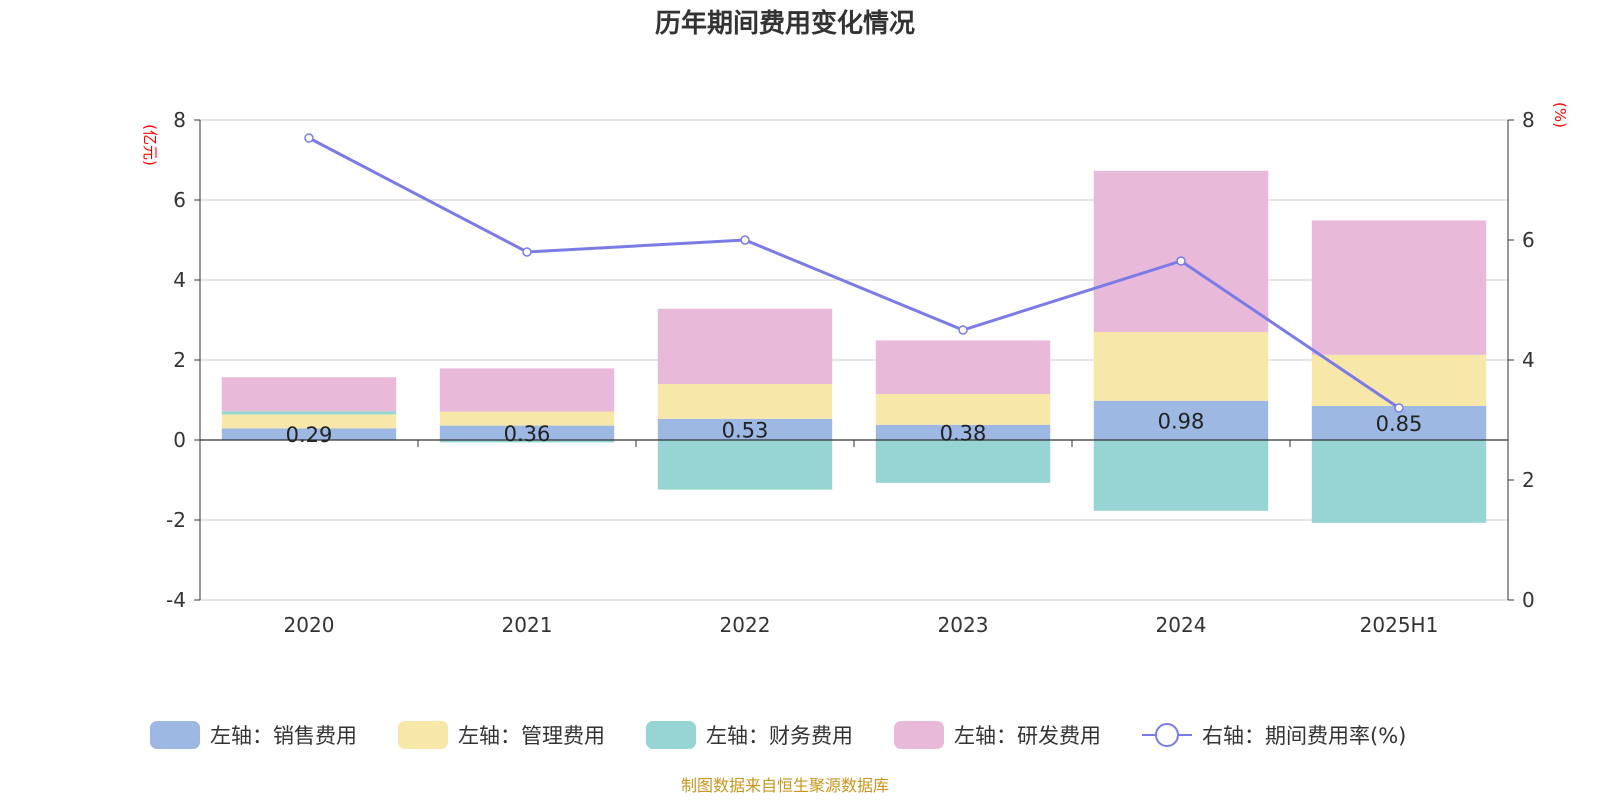 The image size is (1600, 800). Describe the element at coordinates (963, 330) in the screenshot. I see `rate-point-2023` at that location.